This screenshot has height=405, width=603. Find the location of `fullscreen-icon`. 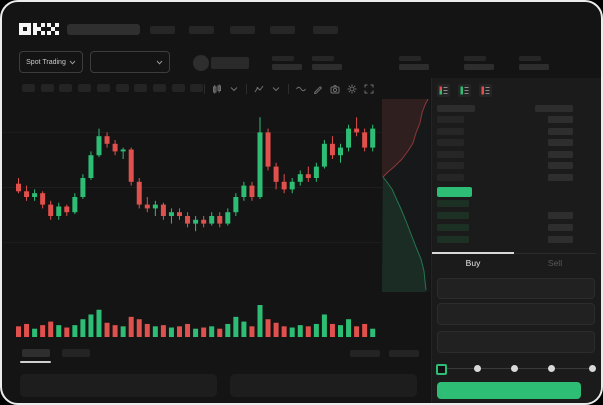

fullscreen-icon is located at coordinates (369, 89).